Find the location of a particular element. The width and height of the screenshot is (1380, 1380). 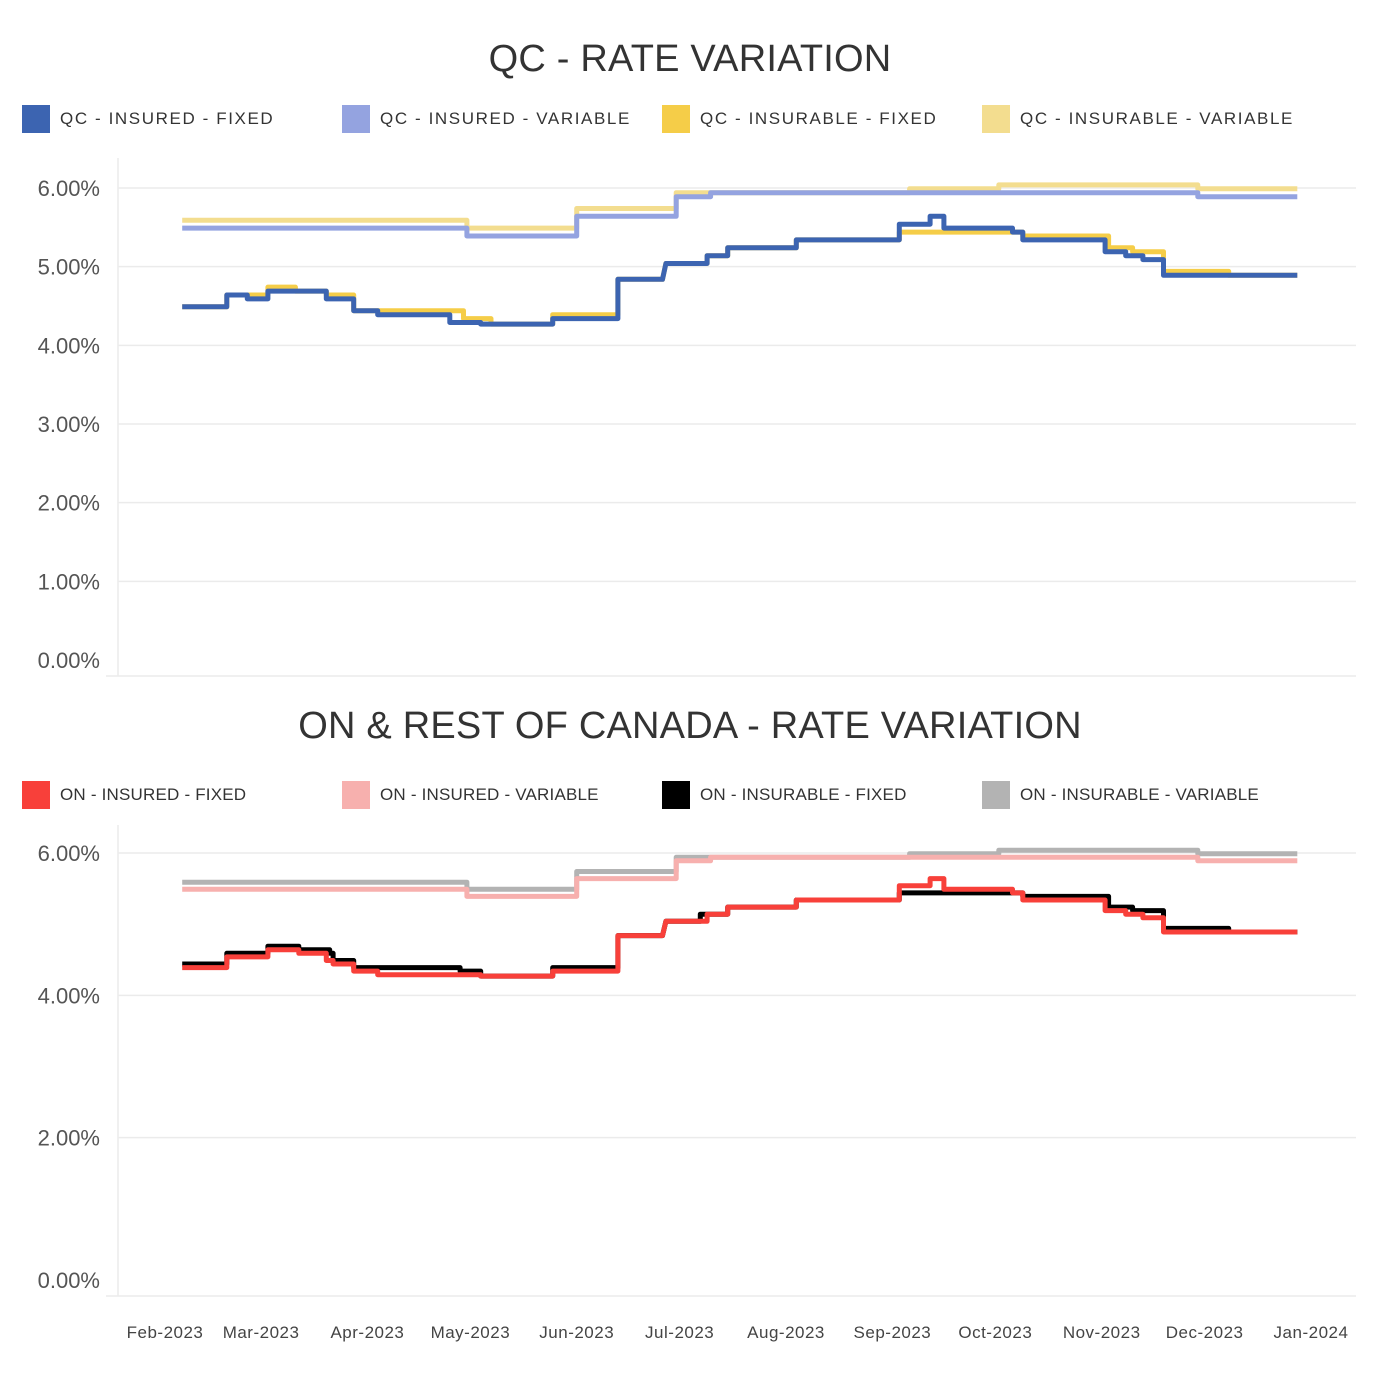

x-tick-label: Jun-2023 is located at coordinates (576, 1332).